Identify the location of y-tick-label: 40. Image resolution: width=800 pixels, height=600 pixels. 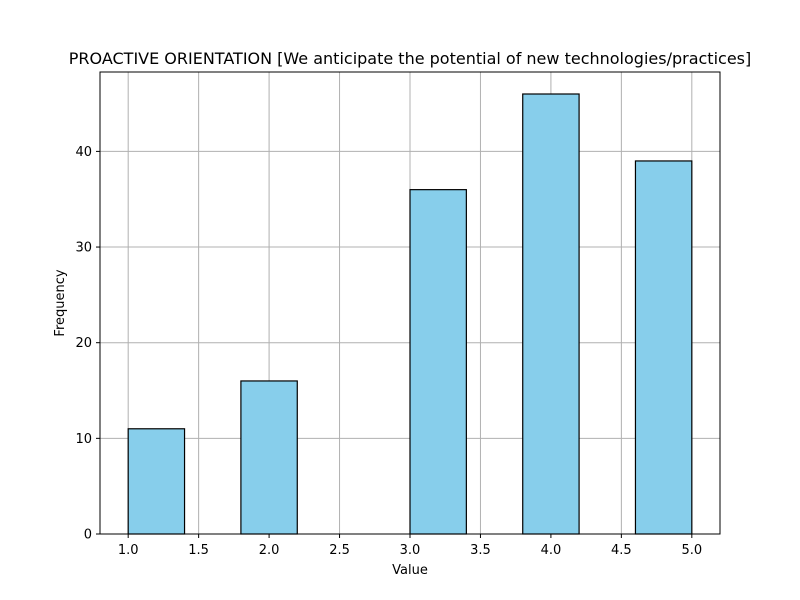
(83, 152).